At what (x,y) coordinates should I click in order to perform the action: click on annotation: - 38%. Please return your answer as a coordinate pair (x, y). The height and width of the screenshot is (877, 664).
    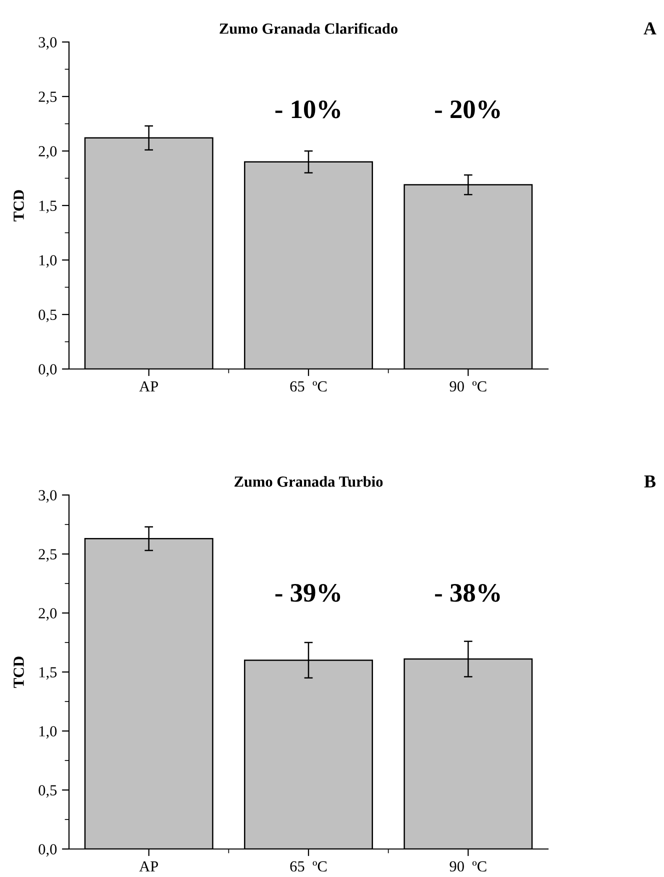
    Looking at the image, I should click on (467, 593).